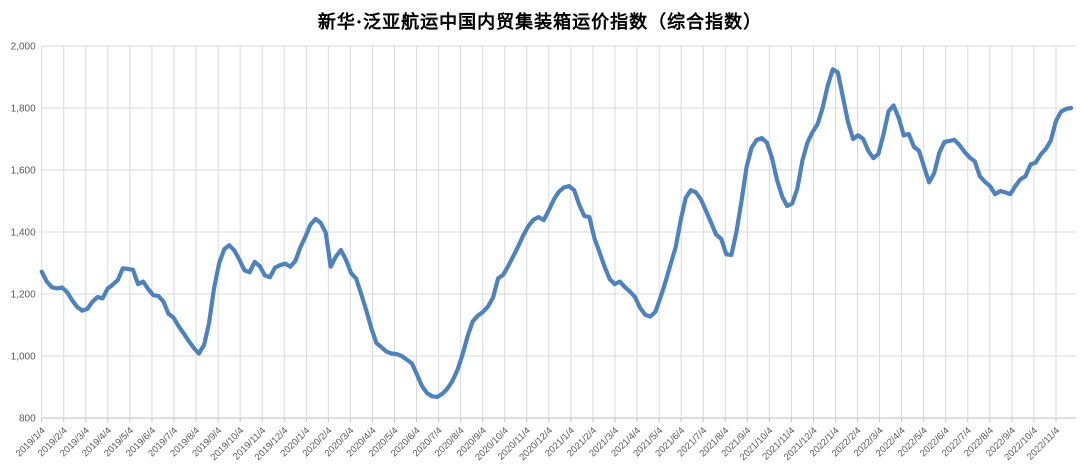  I want to click on y-tick-label: 1,000, so click(23, 357).